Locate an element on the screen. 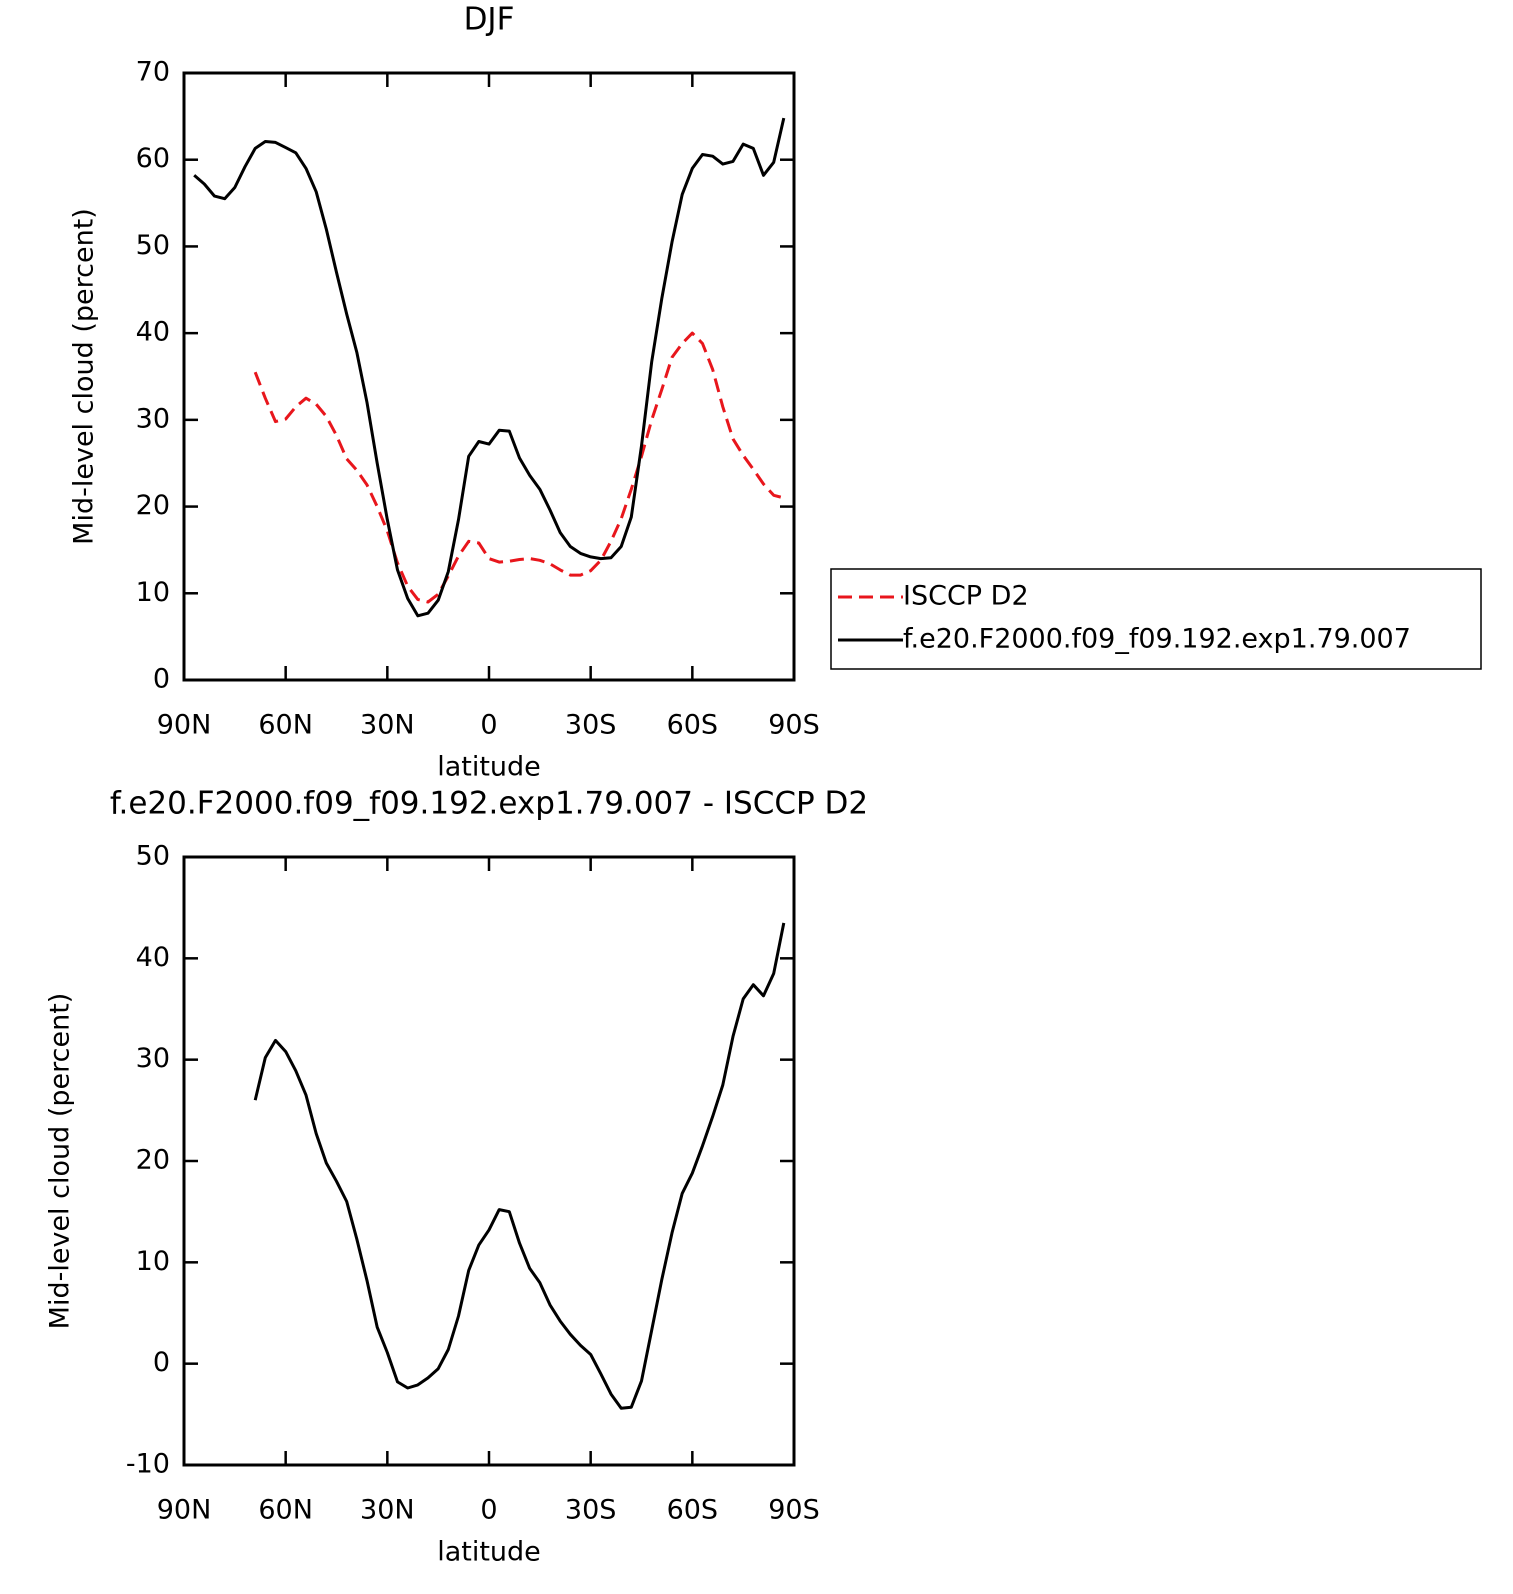  y-tick-label: 70 is located at coordinates (153, 72).